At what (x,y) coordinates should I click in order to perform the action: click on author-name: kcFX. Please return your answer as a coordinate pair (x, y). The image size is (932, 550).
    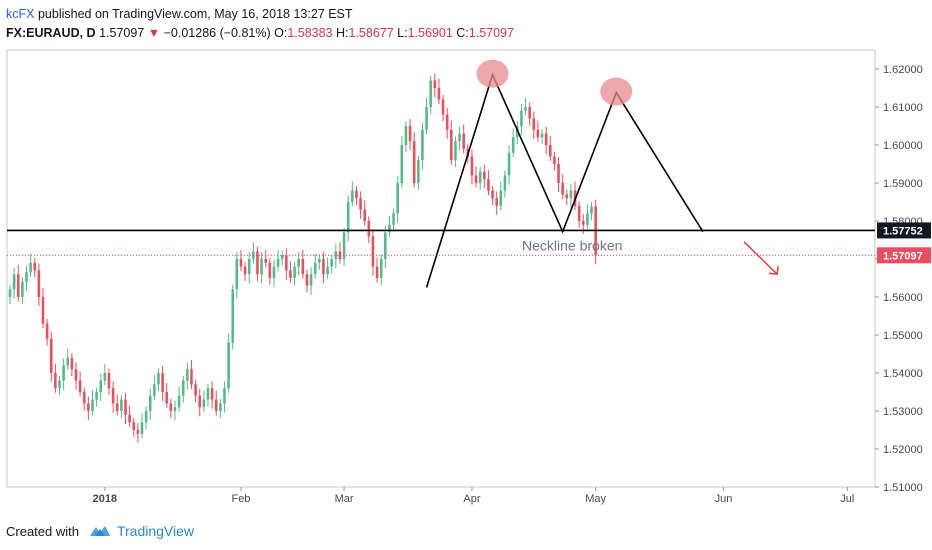
    Looking at the image, I should click on (20, 14).